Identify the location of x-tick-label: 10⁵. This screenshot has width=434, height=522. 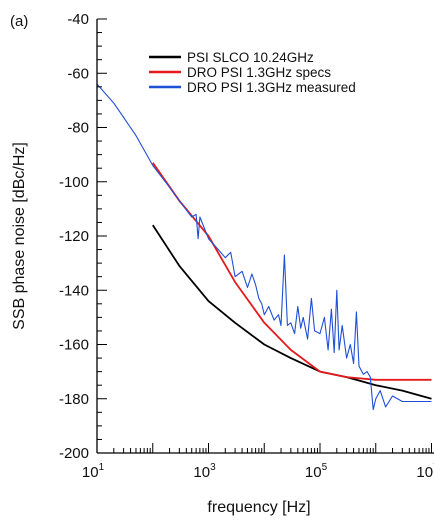
(316, 471).